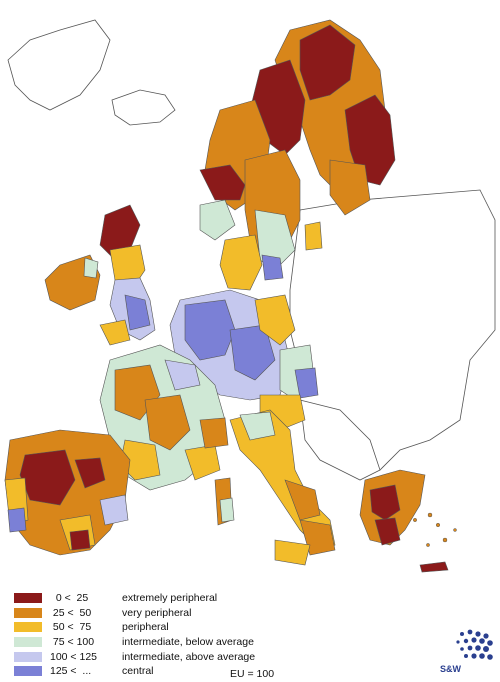 The width and height of the screenshot is (500, 682). I want to click on iberia-regions, so click(67, 492).